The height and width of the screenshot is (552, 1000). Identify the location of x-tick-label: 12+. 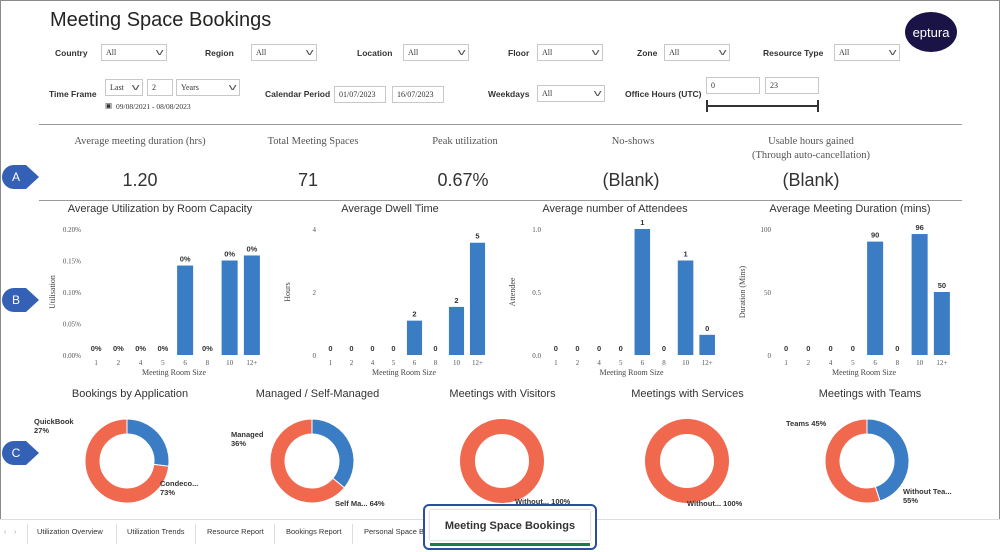
(707, 363).